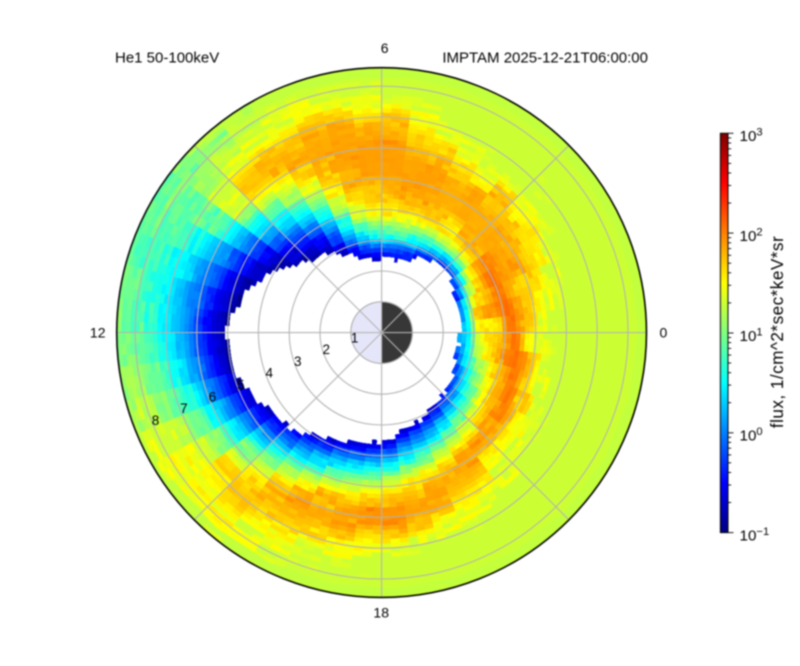  What do you see at coordinates (355, 337) in the screenshot?
I see `svg-text: 1` at bounding box center [355, 337].